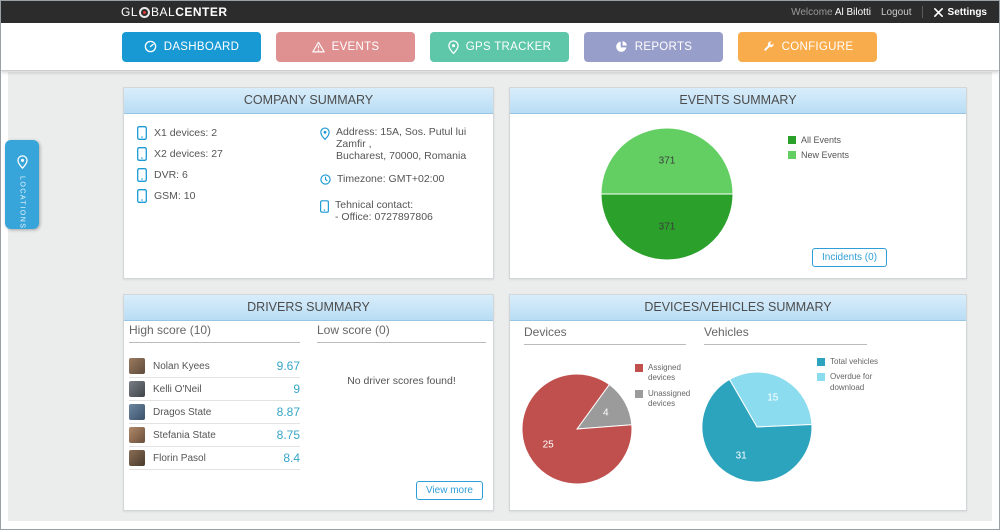 The height and width of the screenshot is (530, 1000). I want to click on device-count-label: X1 devices: 2, so click(186, 132).